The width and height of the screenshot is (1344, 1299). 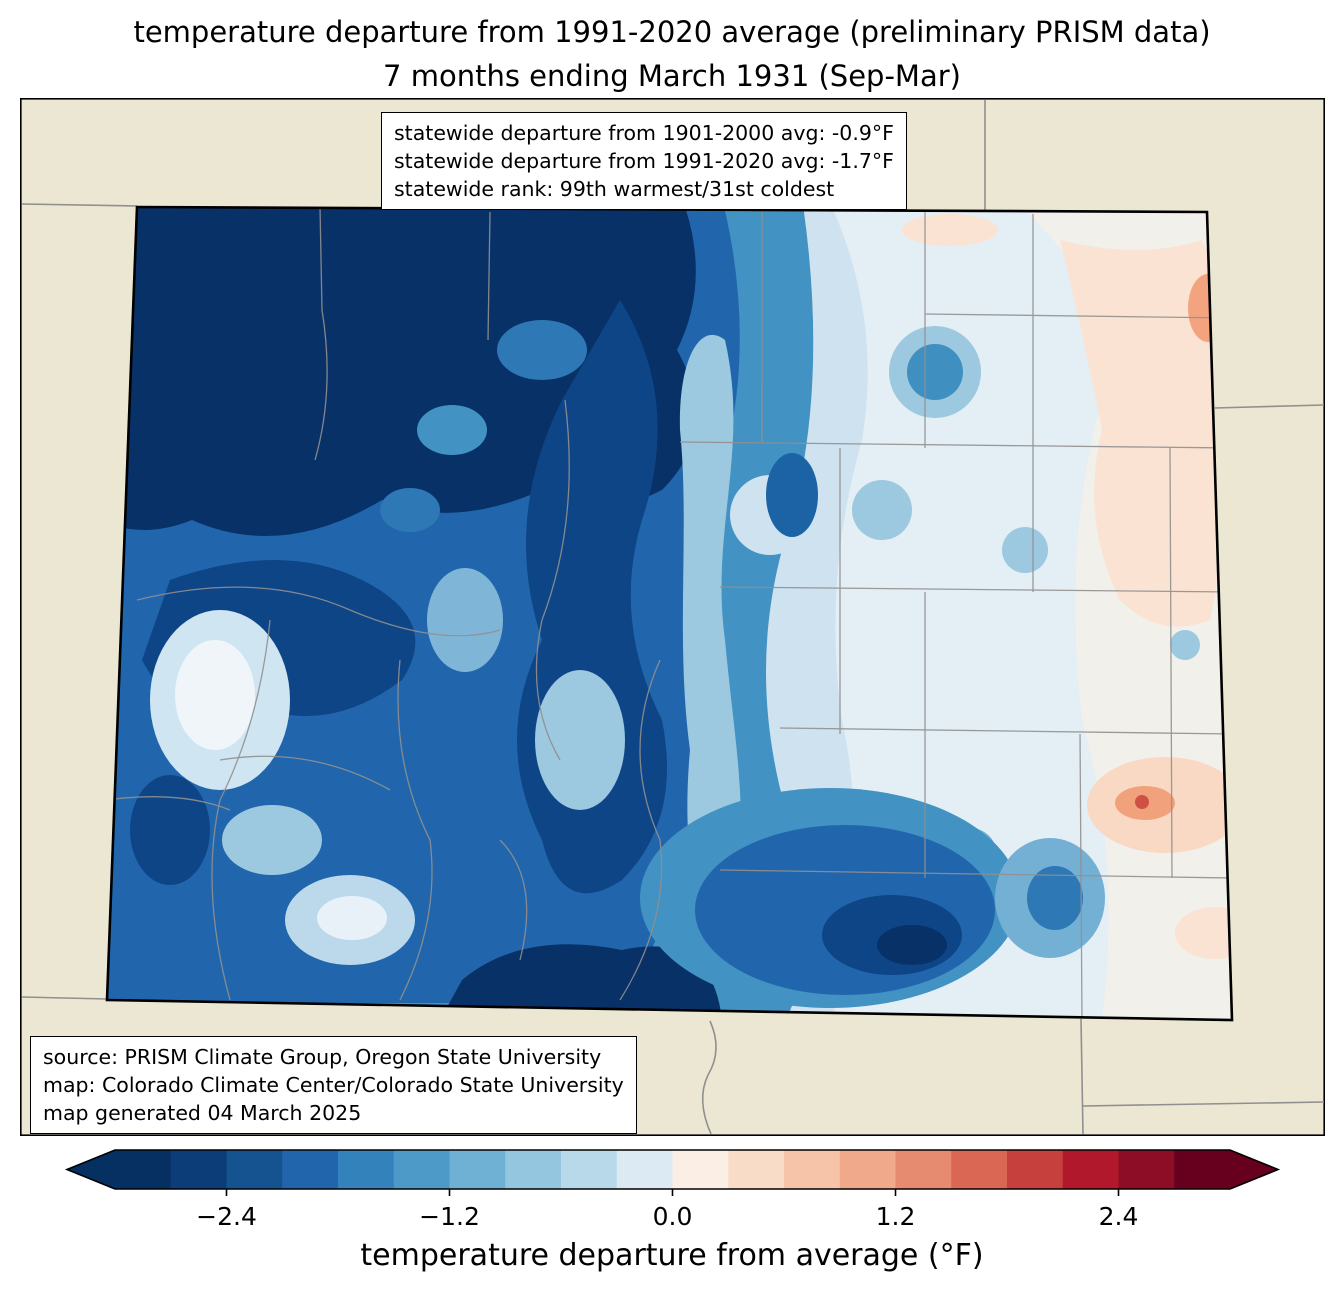 I want to click on colorbar-tick-label: 1.2, so click(x=896, y=1216).